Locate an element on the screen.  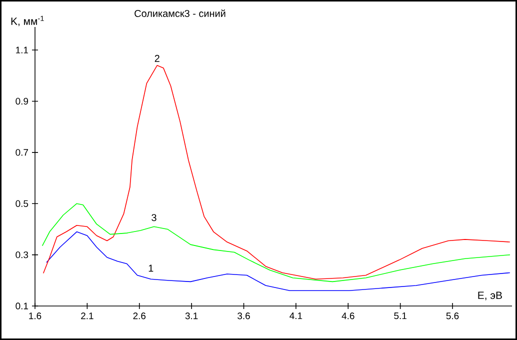
x-tick-label: 3.1 is located at coordinates (191, 316).